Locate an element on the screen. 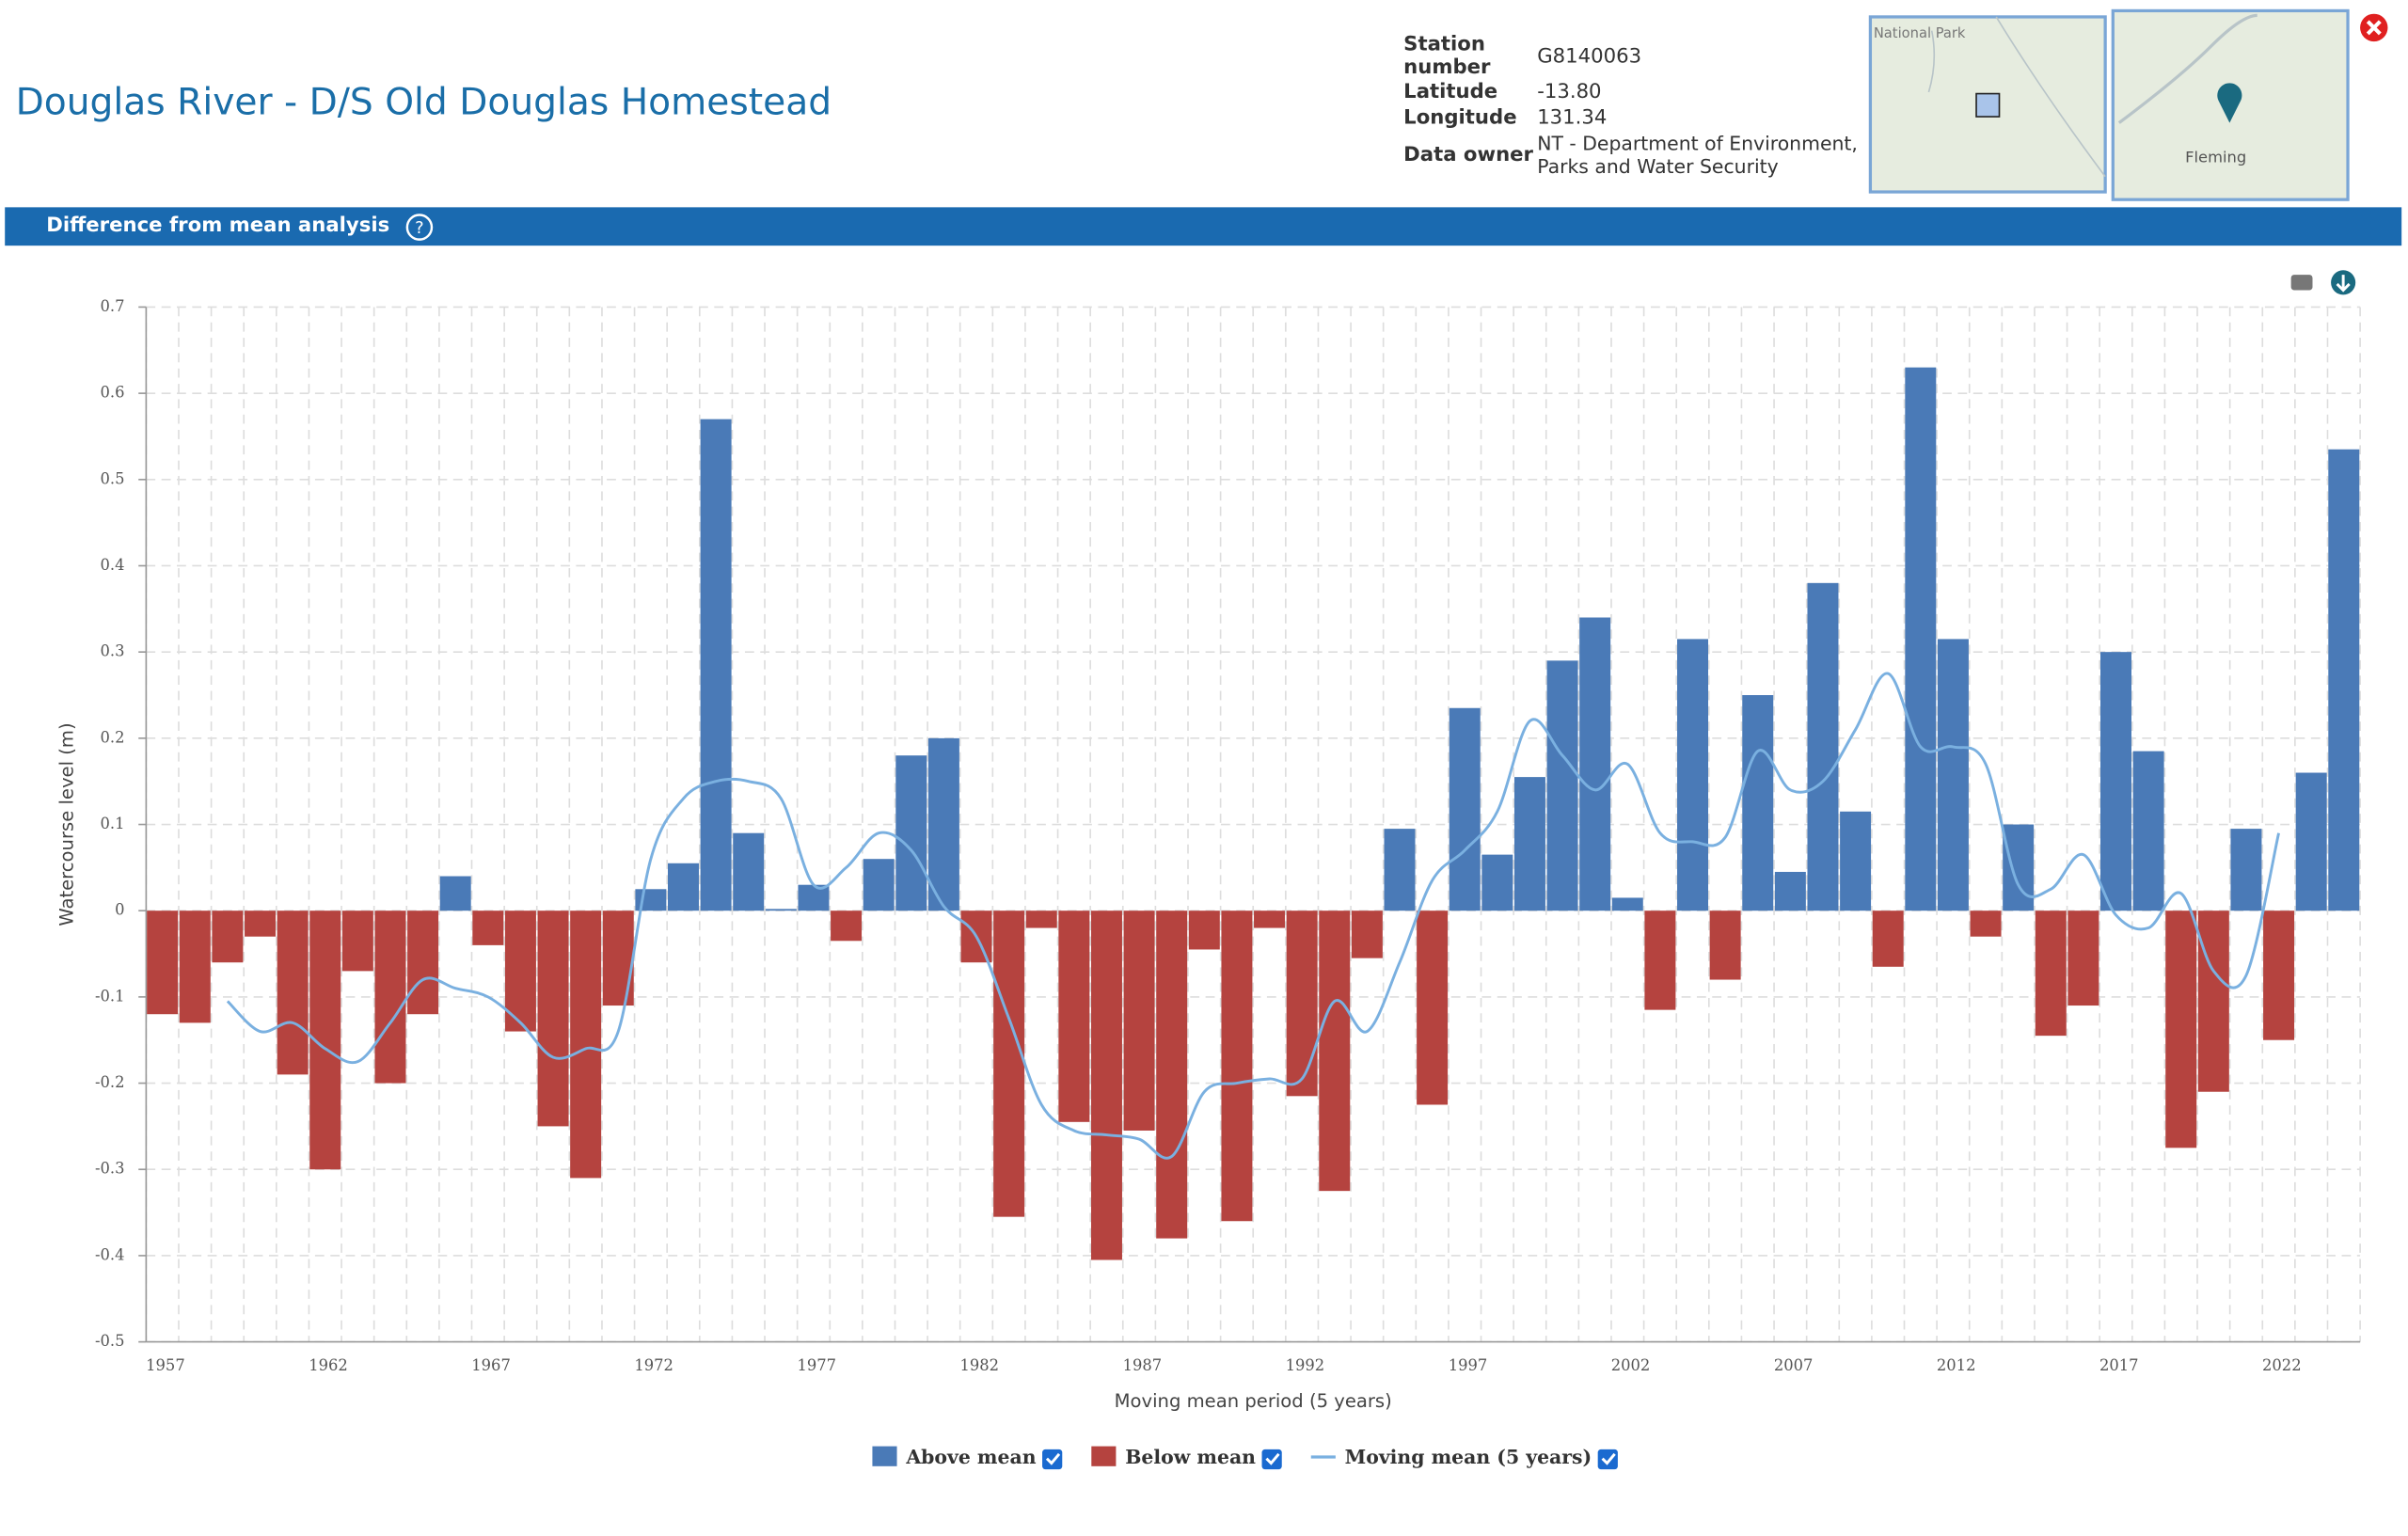  help-icon is located at coordinates (420, 228).